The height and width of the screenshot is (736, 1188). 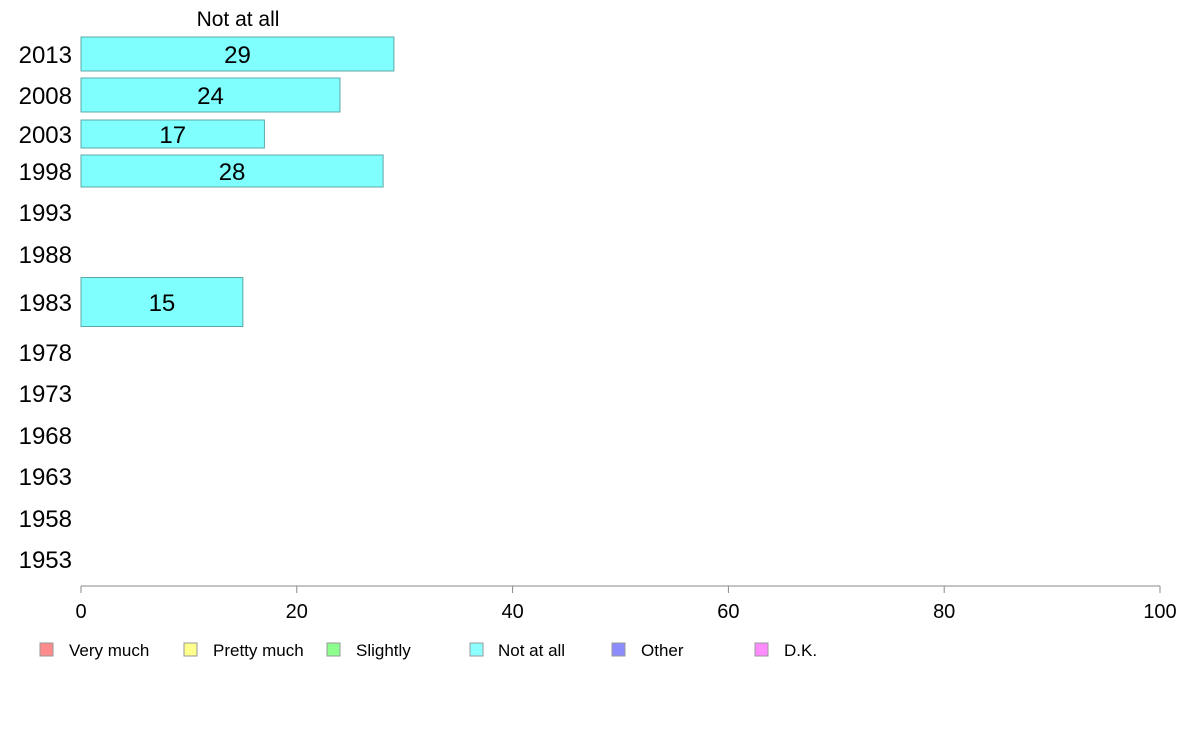 I want to click on bar-value-label-1998: 28, so click(x=232, y=172).